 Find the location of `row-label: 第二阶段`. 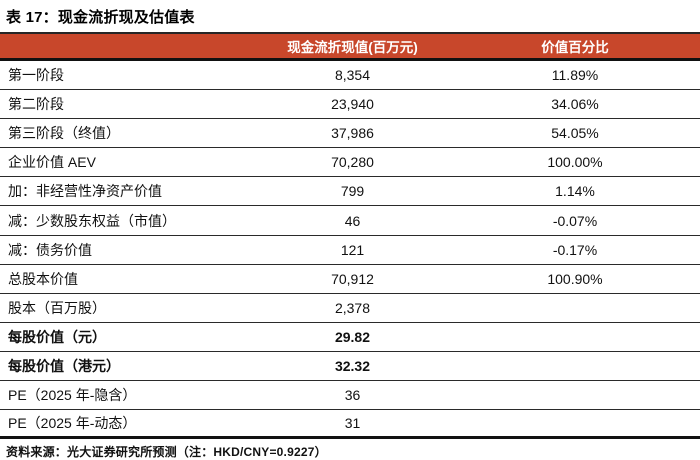

row-label: 第二阶段 is located at coordinates (36, 104).